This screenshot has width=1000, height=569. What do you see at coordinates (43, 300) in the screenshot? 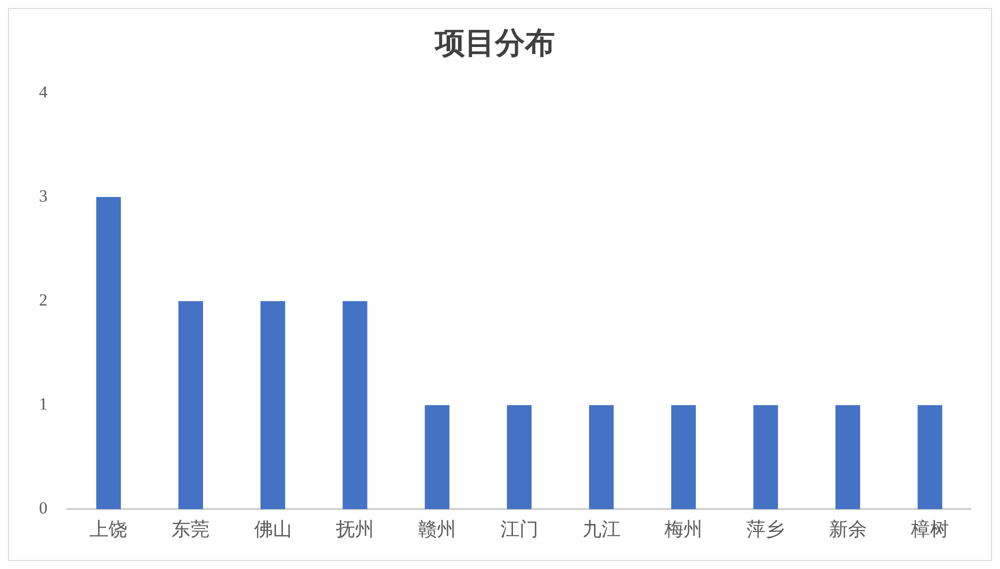
I see `y-tick-label: 2` at bounding box center [43, 300].